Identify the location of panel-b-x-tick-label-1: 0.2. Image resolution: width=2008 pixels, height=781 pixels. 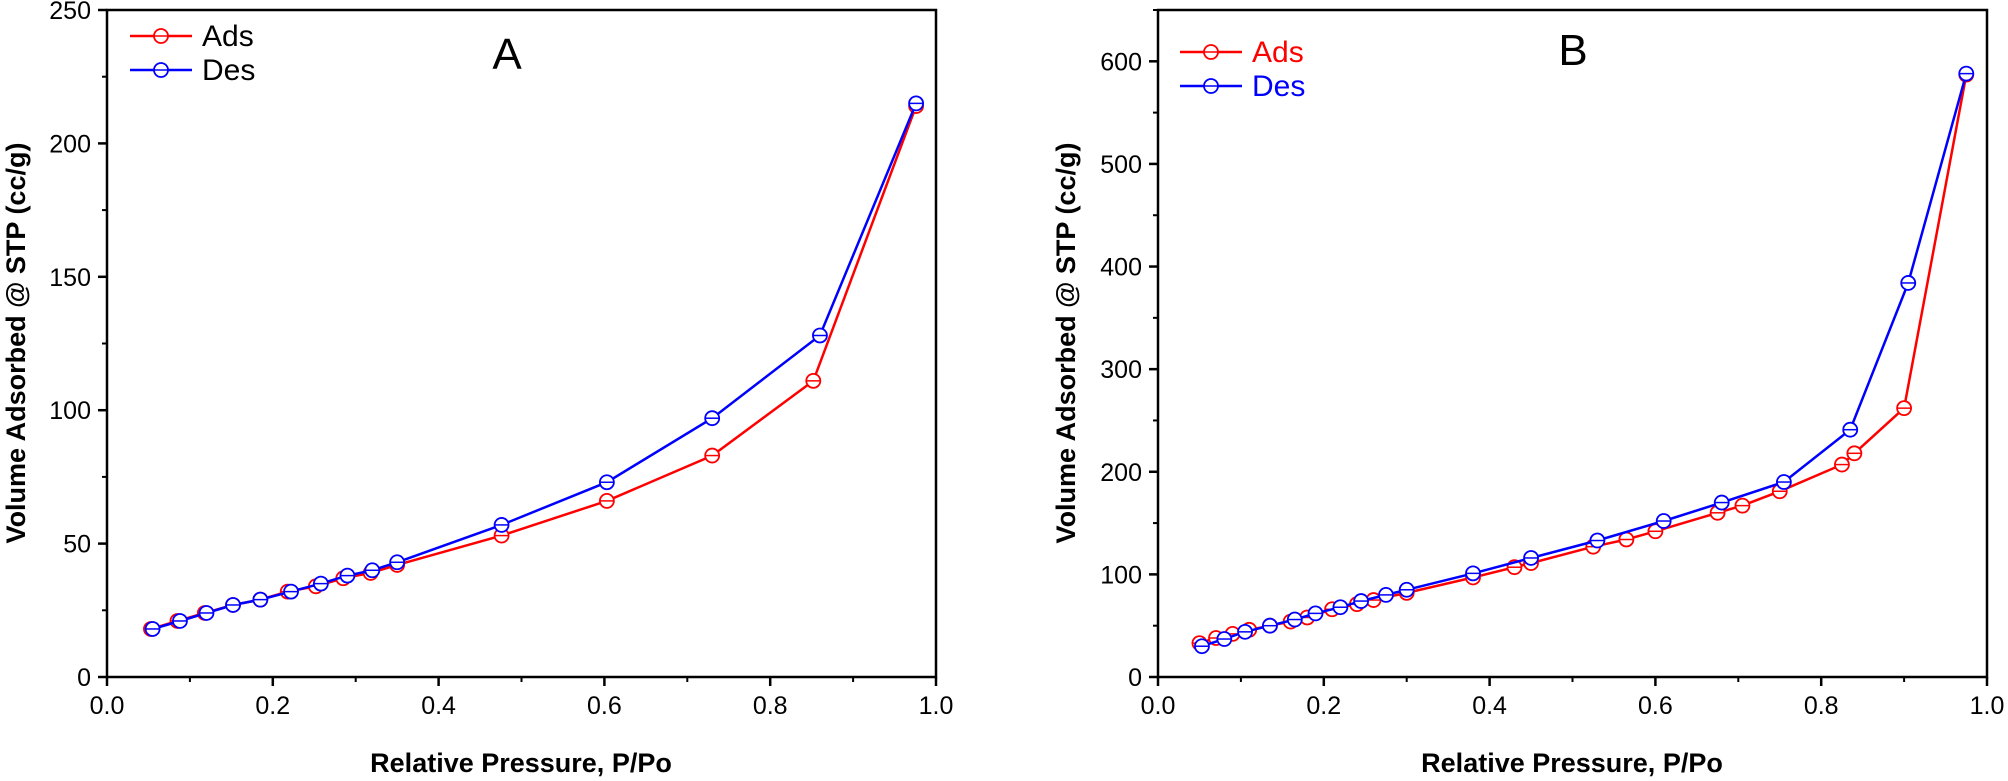
(1323, 706).